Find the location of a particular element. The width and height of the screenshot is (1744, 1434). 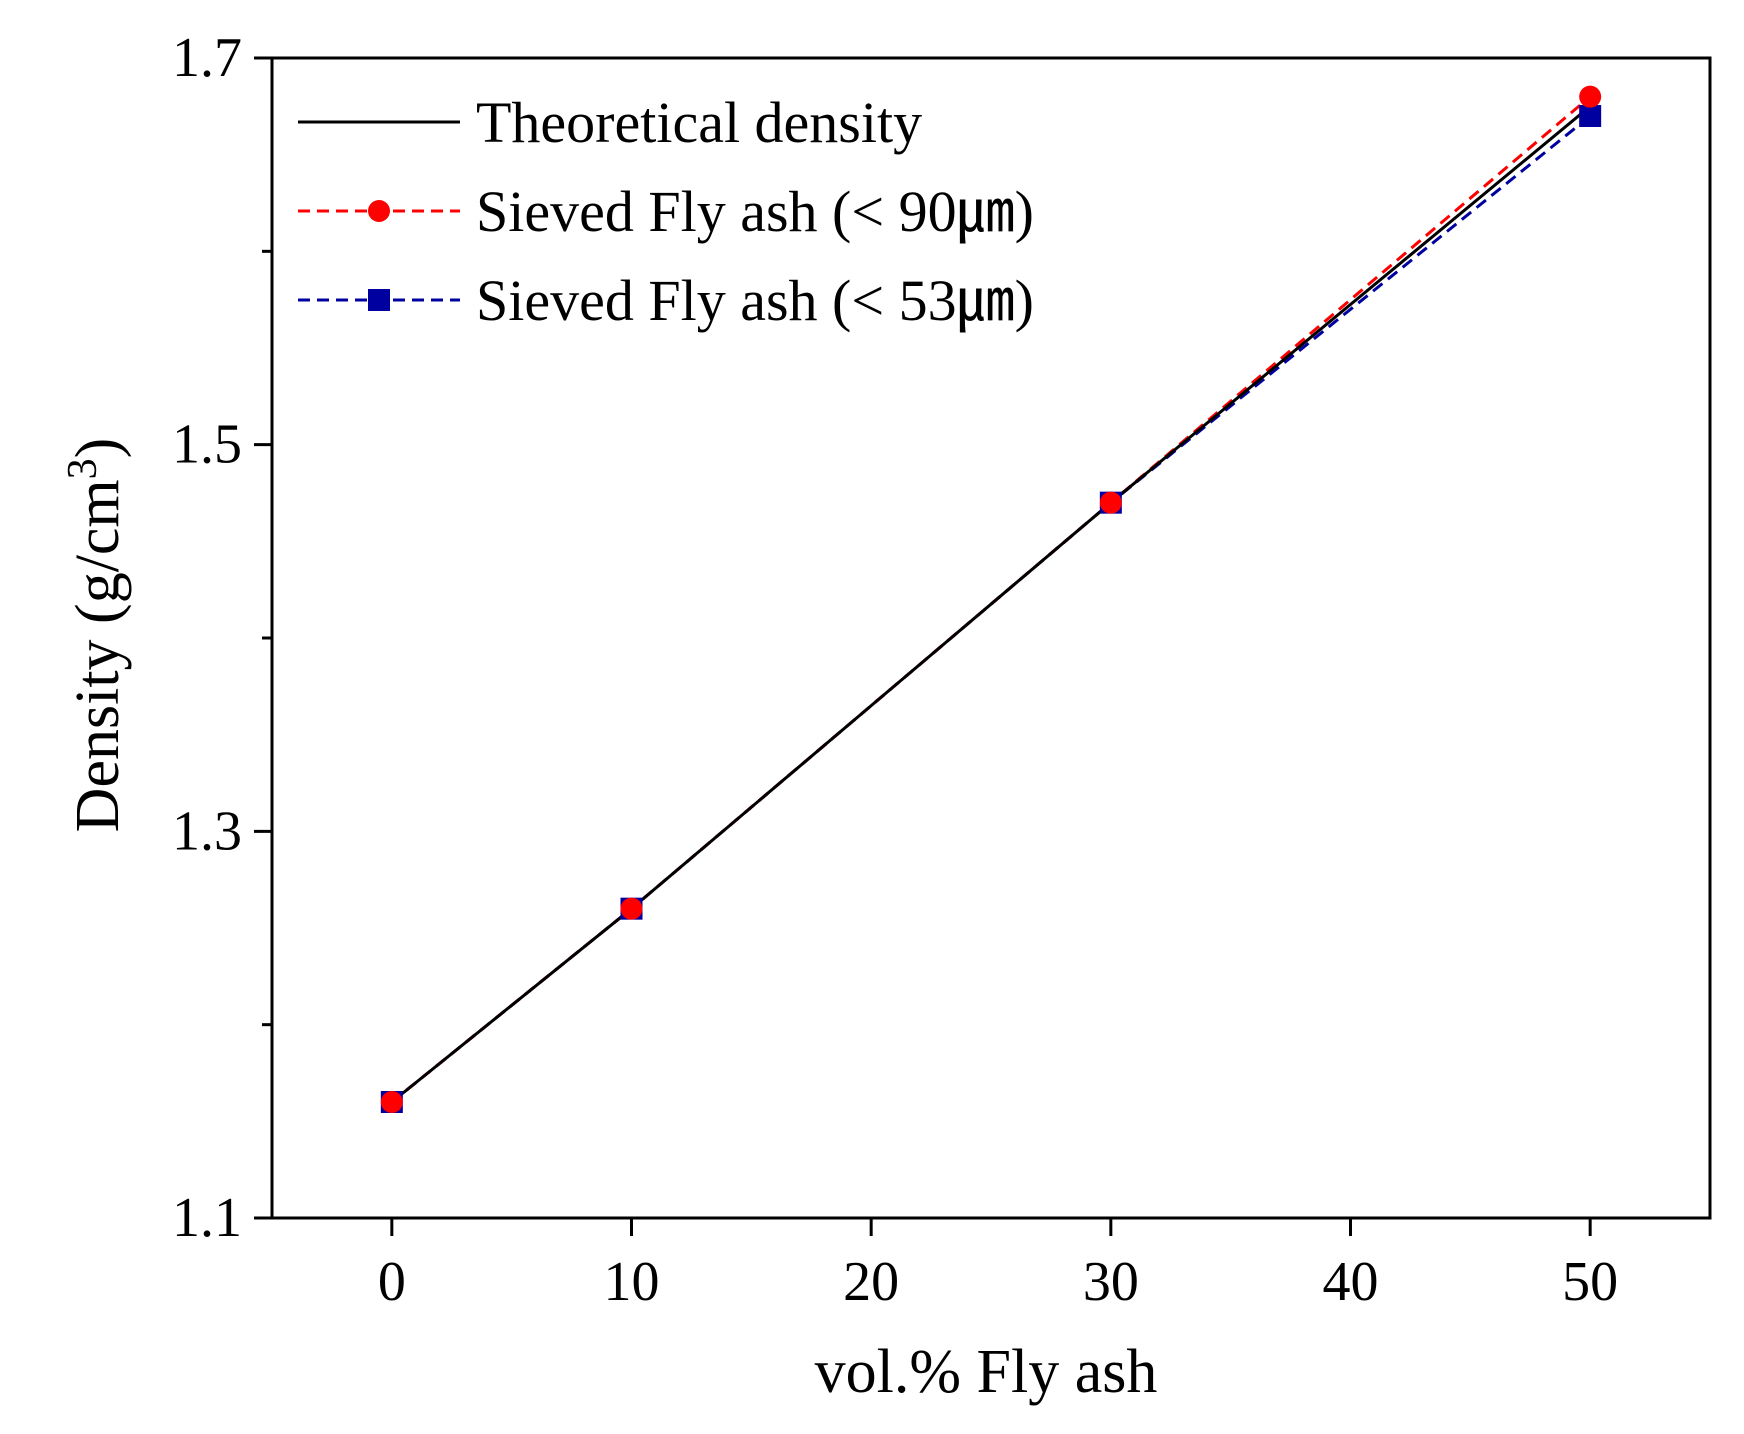

y-tick-label-3: 1.7 is located at coordinates (207, 58).